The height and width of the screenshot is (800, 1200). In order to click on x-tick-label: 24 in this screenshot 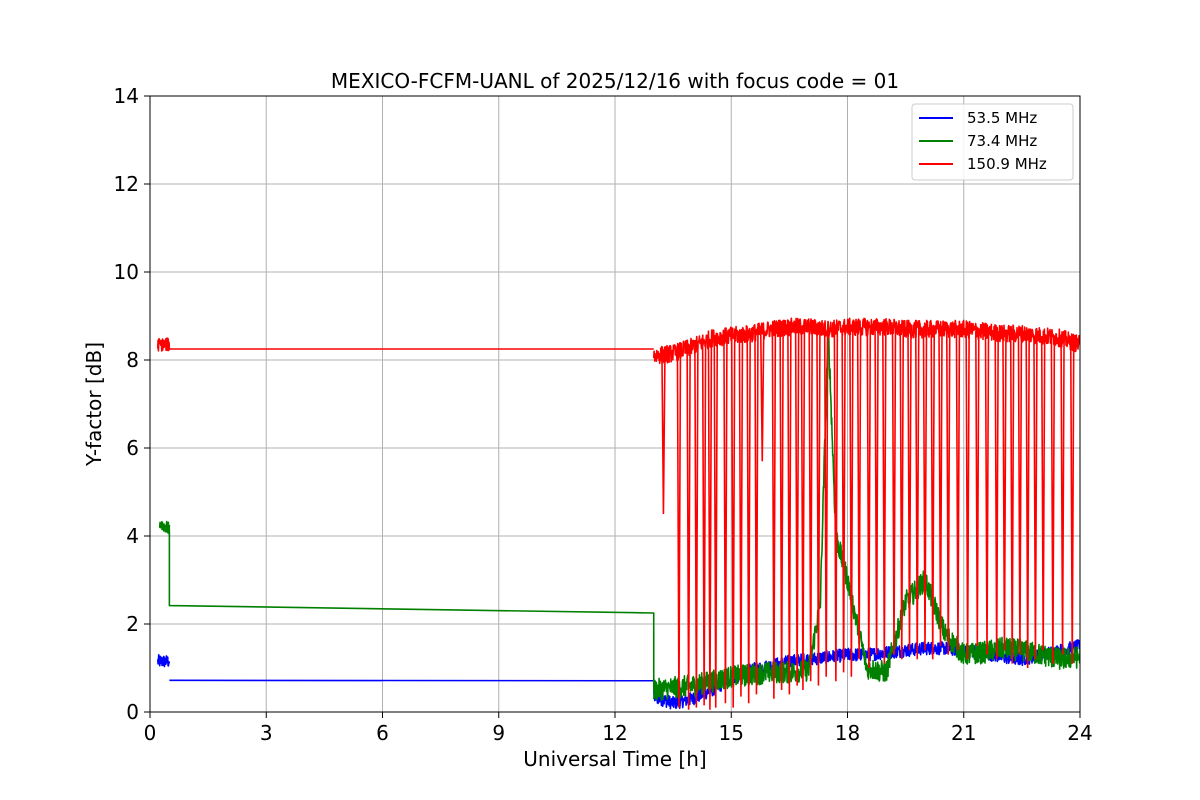, I will do `click(1079, 733)`.